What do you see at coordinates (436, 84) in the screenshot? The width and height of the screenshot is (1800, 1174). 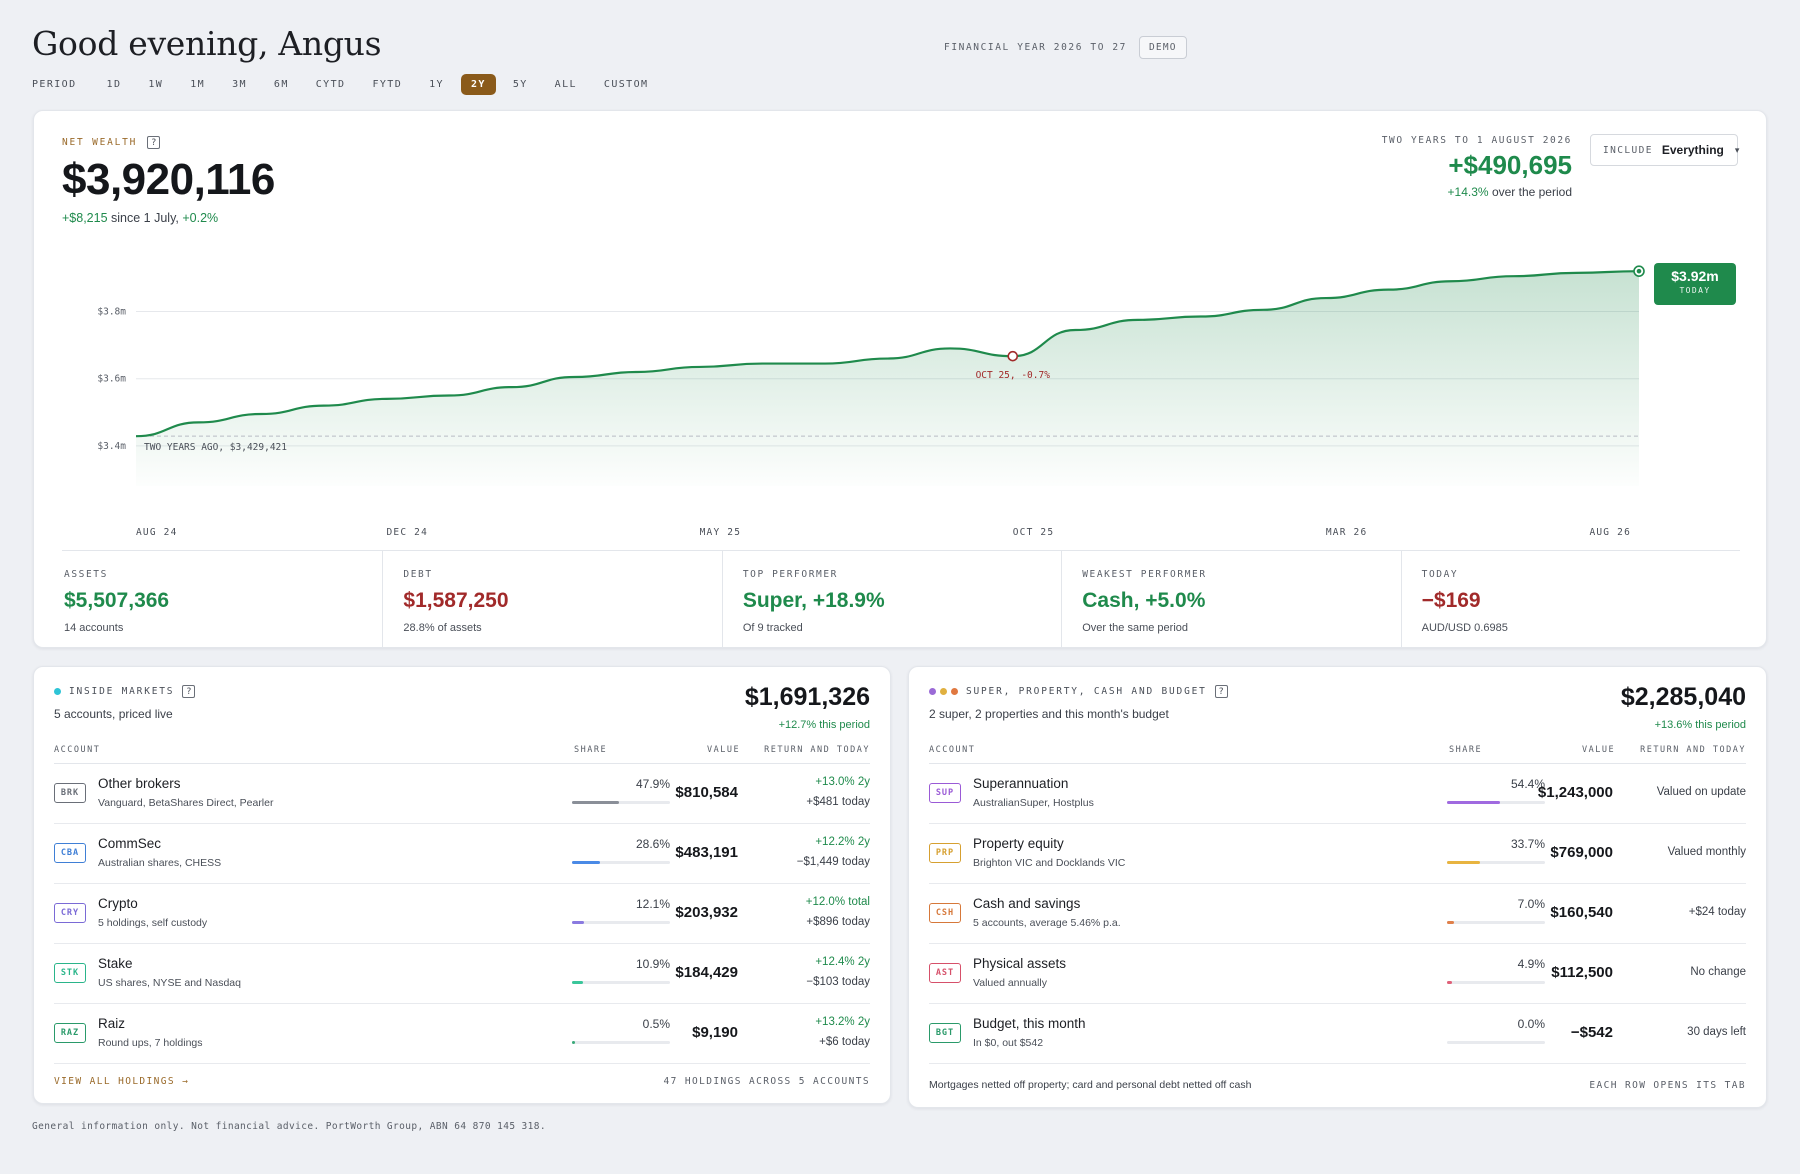 I see `period-option-1y: 1Y` at bounding box center [436, 84].